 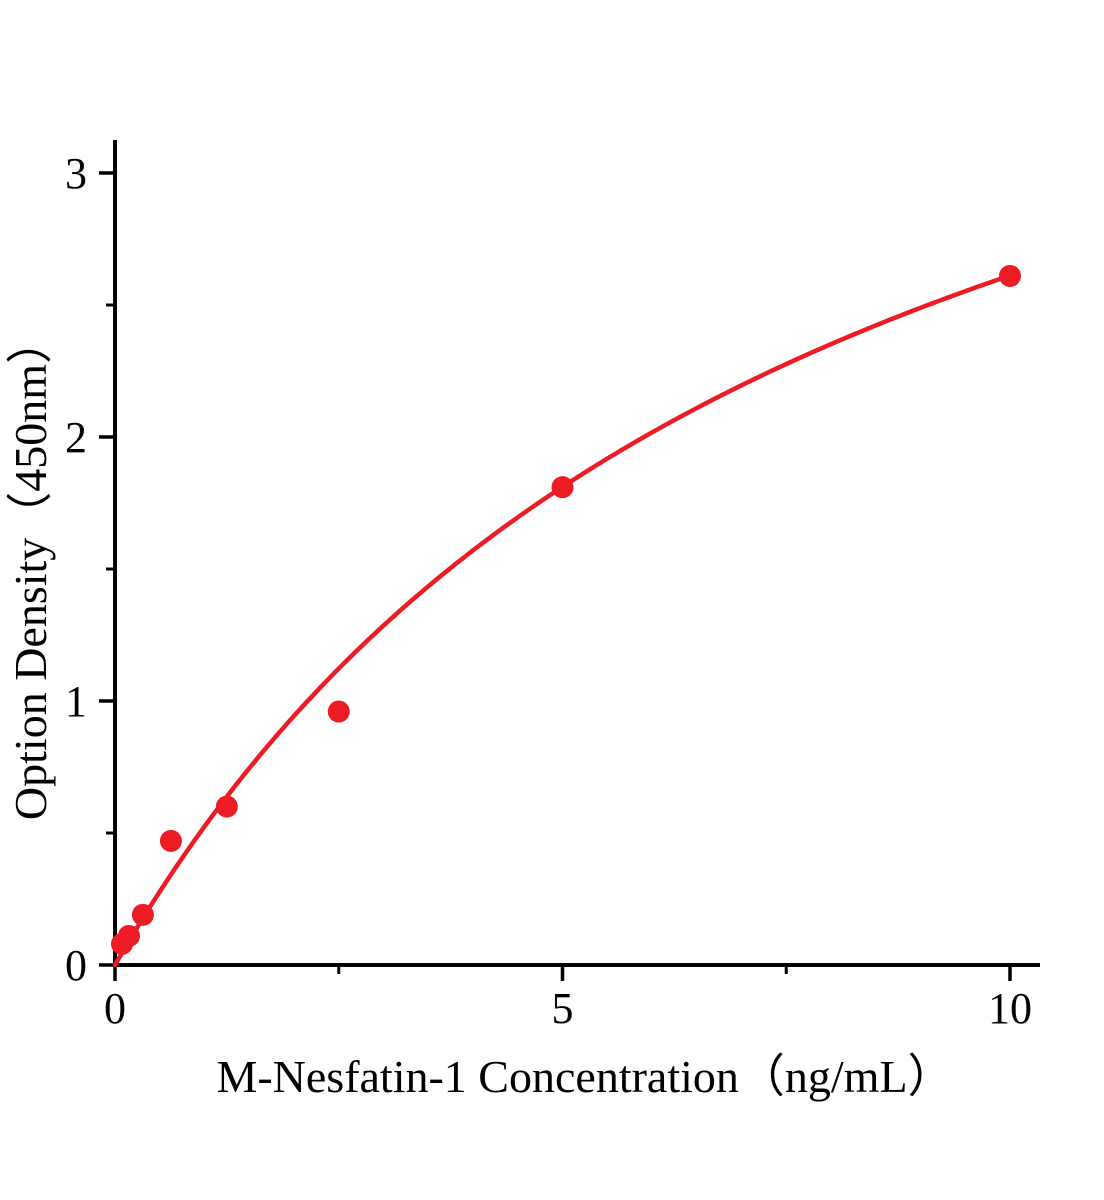 I want to click on y-tick-label: 3, so click(x=76, y=173).